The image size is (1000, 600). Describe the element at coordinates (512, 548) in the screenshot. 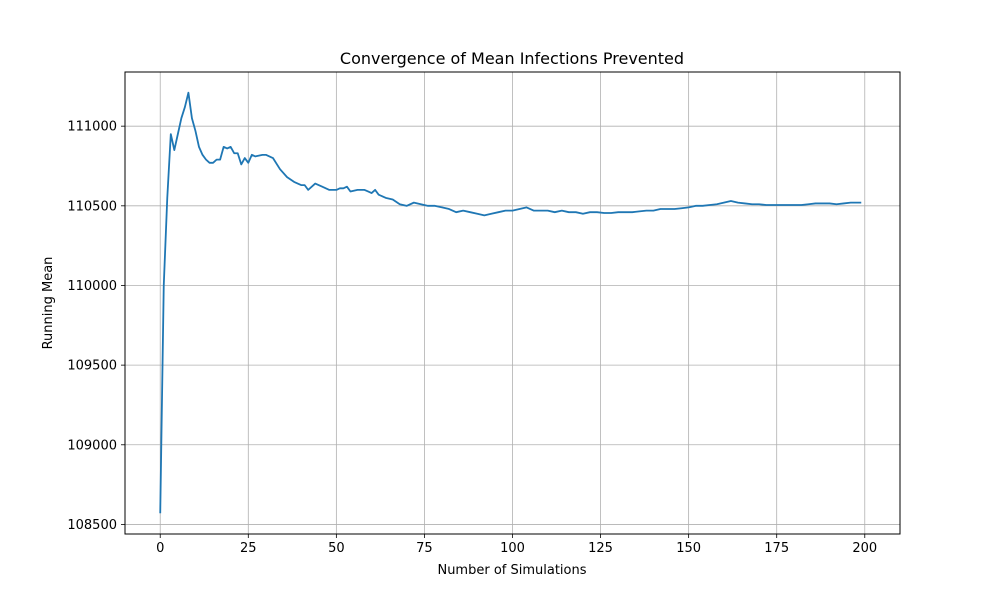

I see `x-tick-label: 100` at that location.